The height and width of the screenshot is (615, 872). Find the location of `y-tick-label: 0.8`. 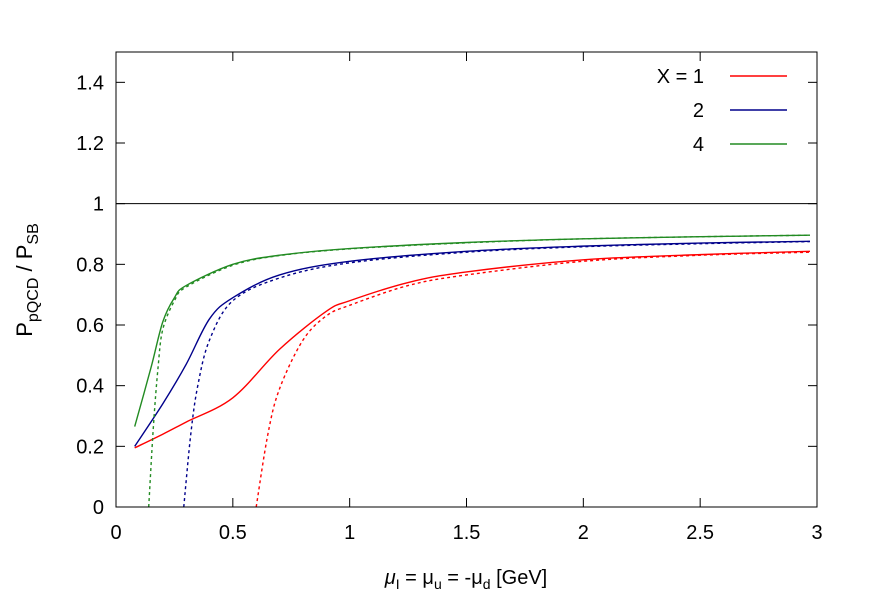

y-tick-label: 0.8 is located at coordinates (90, 265).